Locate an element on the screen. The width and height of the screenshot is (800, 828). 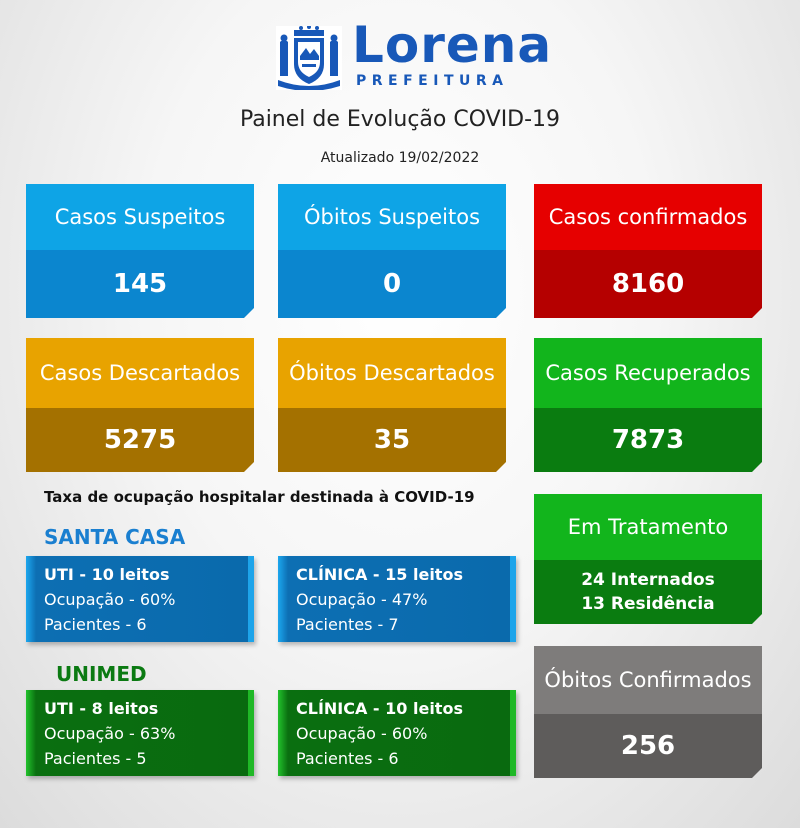
city-logo: Lorena PREFEITURA is located at coordinates (413, 53).